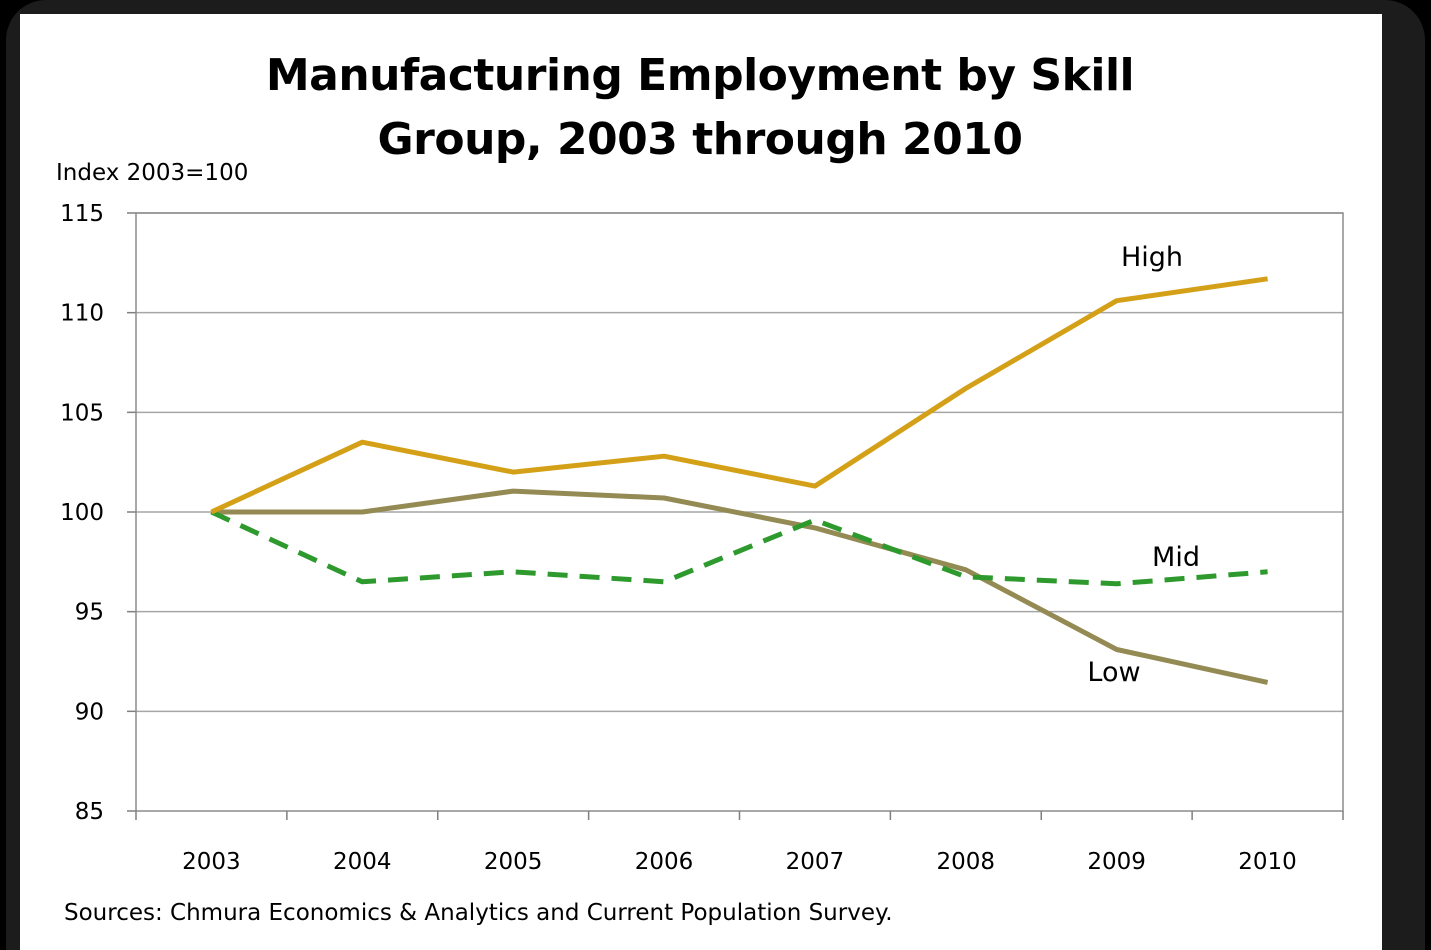  Describe the element at coordinates (152, 173) in the screenshot. I see `y-axis-label: Index 2003=100` at that location.